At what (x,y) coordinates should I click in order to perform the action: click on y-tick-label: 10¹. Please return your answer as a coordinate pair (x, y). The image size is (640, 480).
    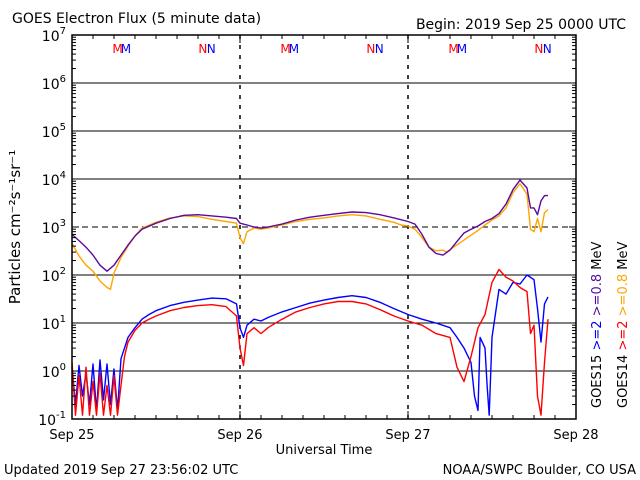
    Looking at the image, I should click on (54, 323).